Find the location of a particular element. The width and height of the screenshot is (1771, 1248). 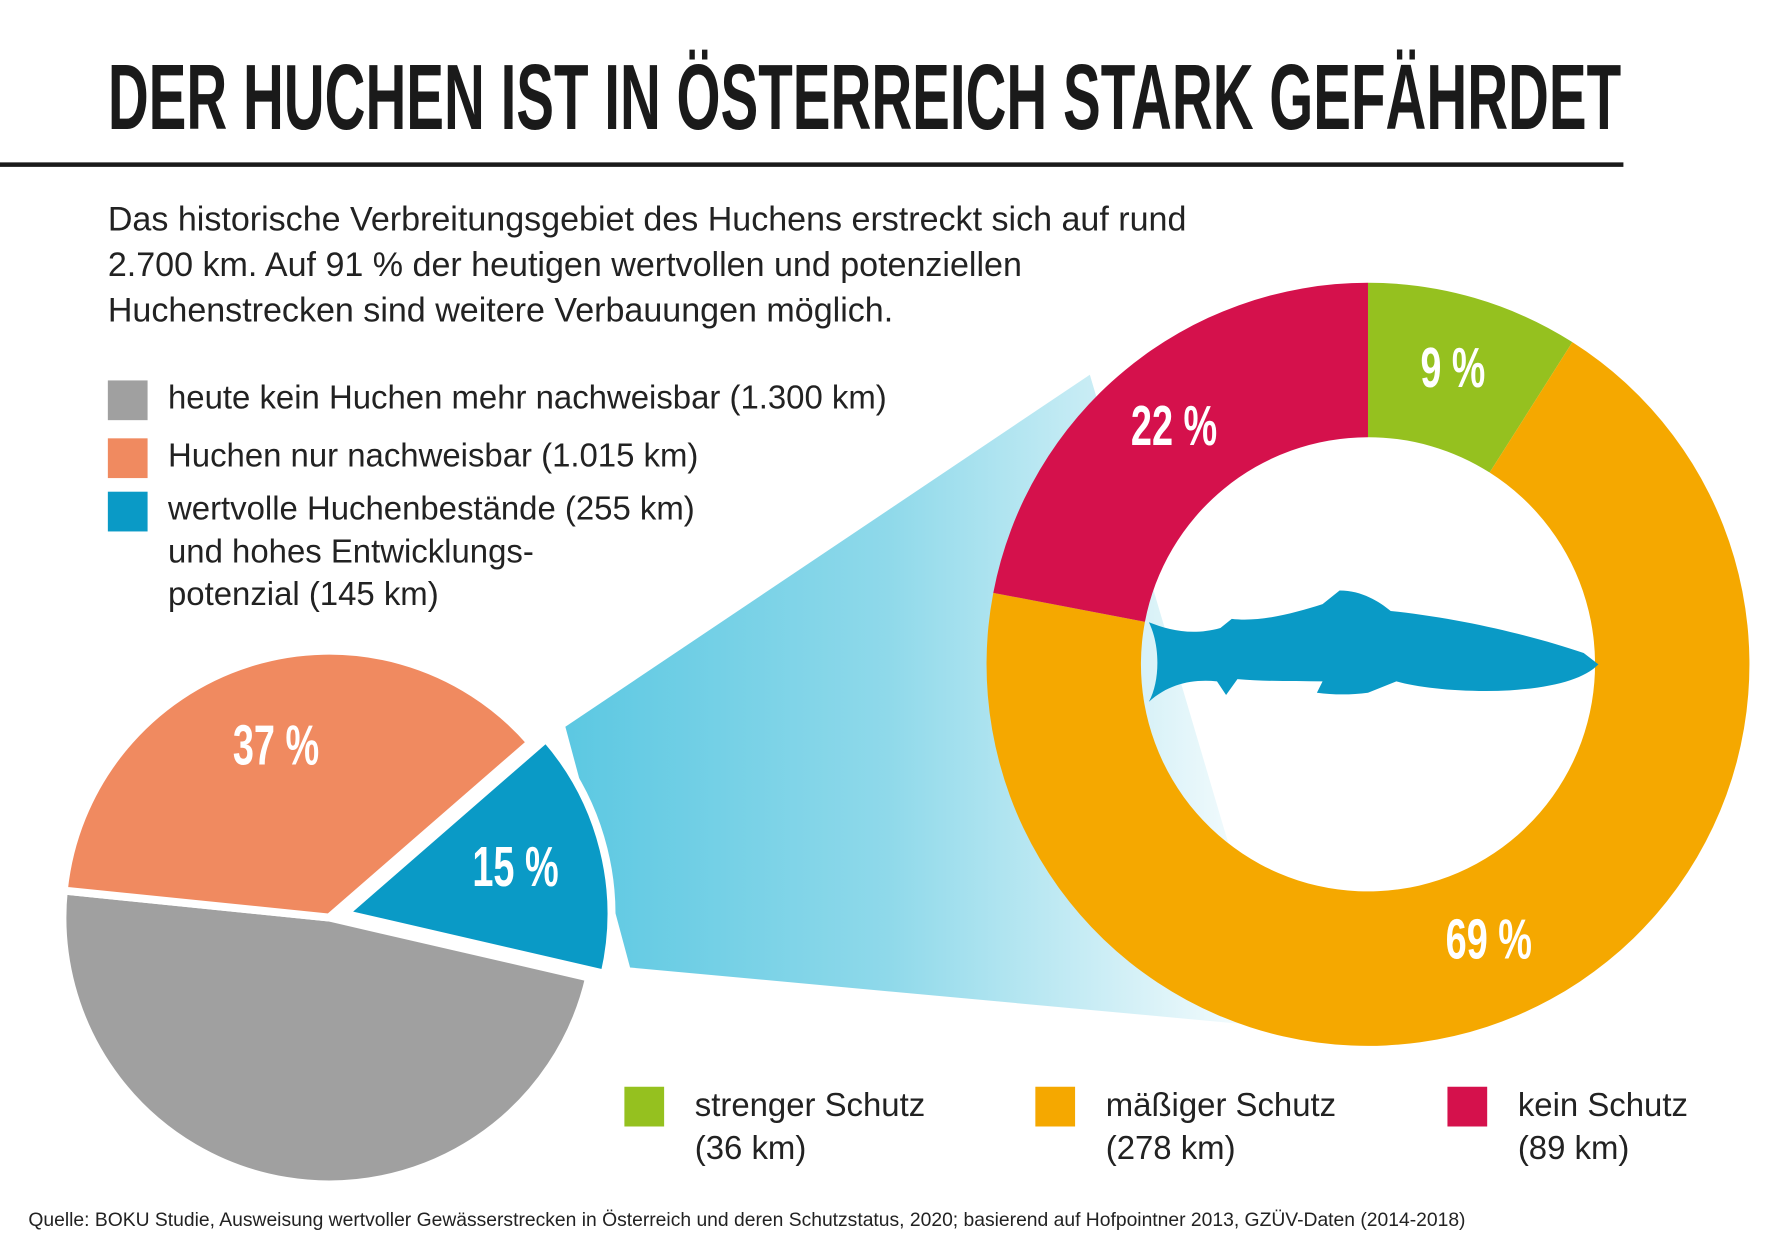

value-label: 37 % is located at coordinates (276, 746).